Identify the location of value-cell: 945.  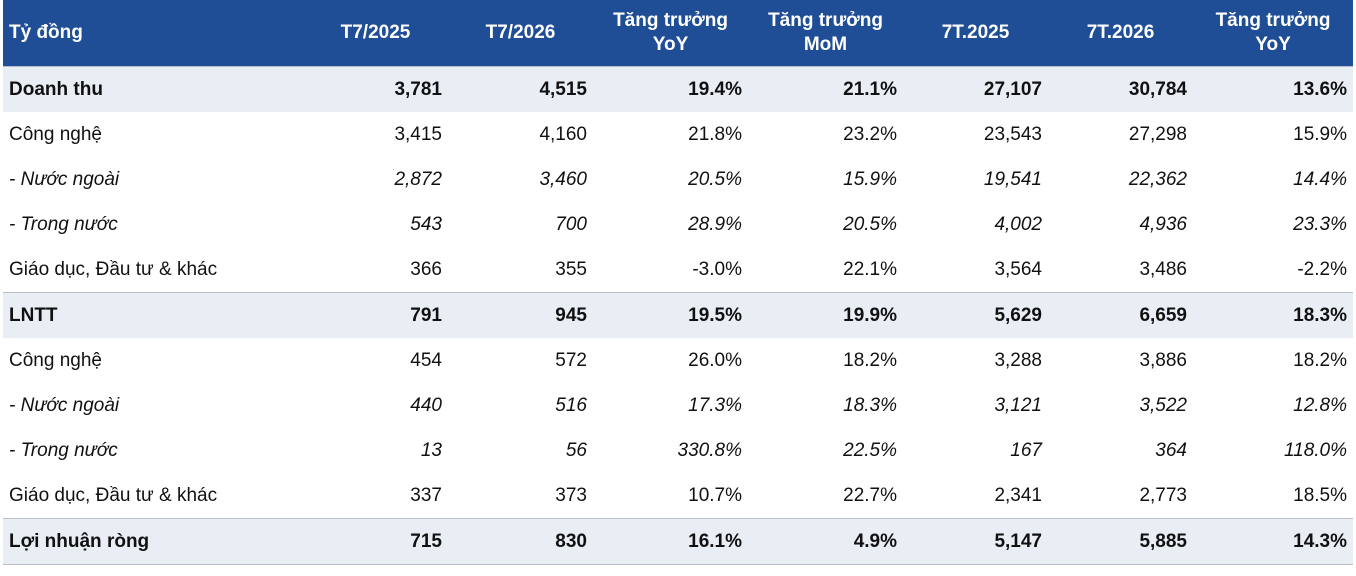
(520, 315).